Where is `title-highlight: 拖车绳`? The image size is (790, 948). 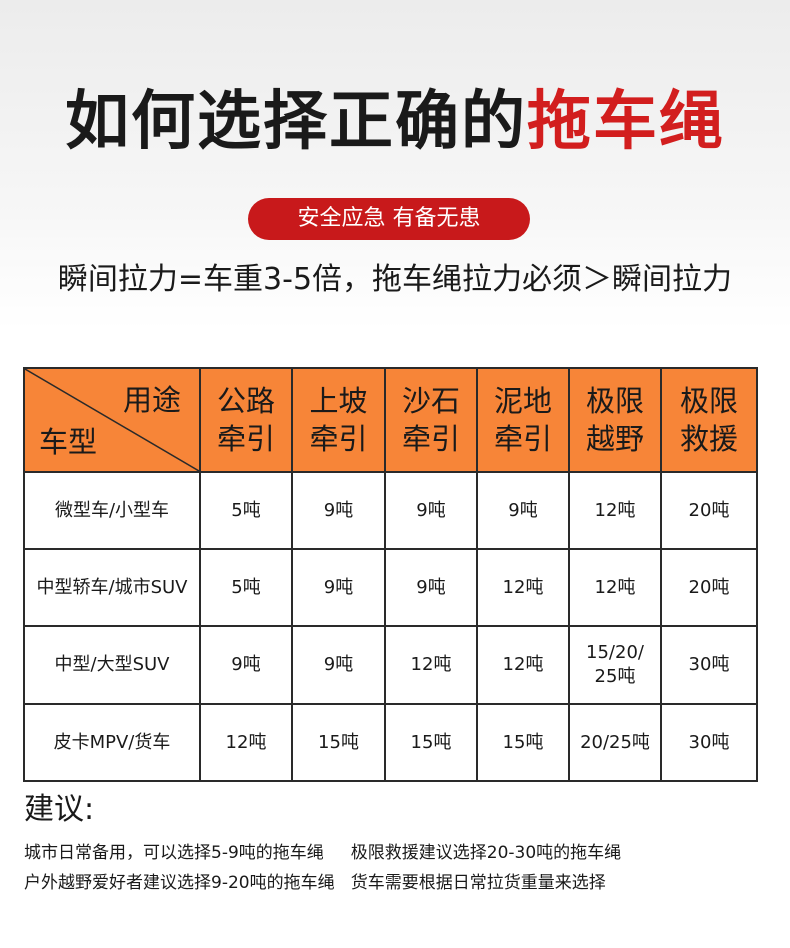
title-highlight: 拖车绳 is located at coordinates (626, 122).